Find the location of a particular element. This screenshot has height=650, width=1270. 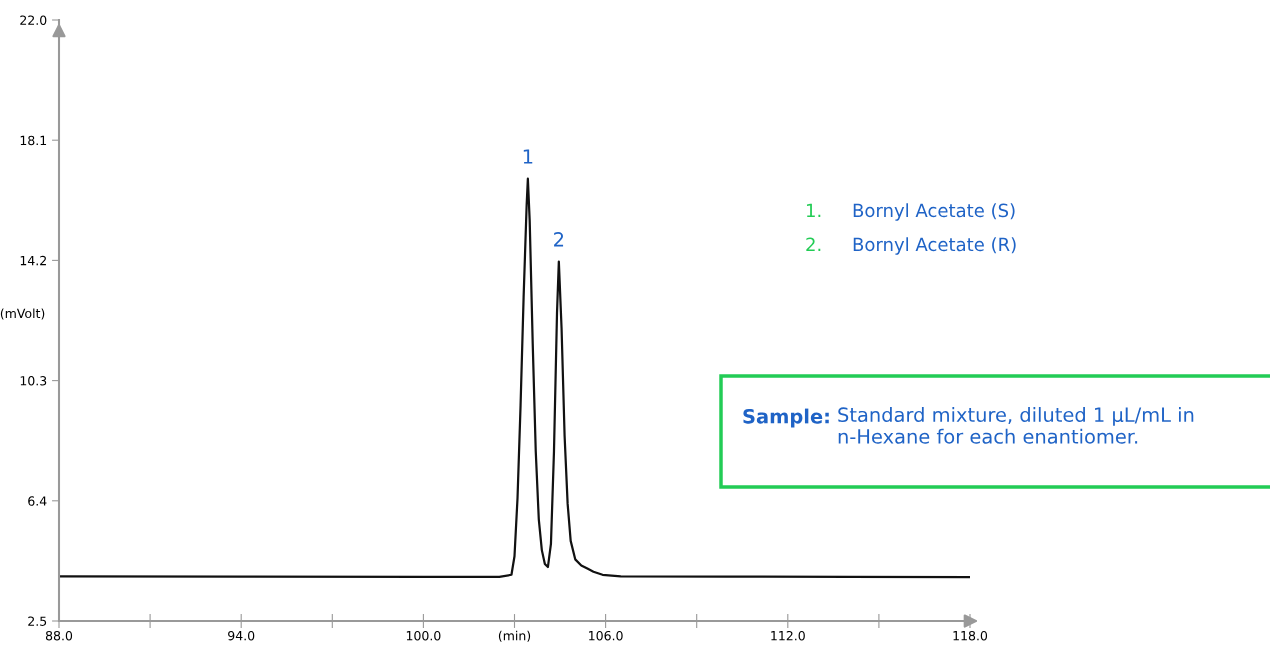

annotation: Bornyl Acetate (R) is located at coordinates (934, 246).